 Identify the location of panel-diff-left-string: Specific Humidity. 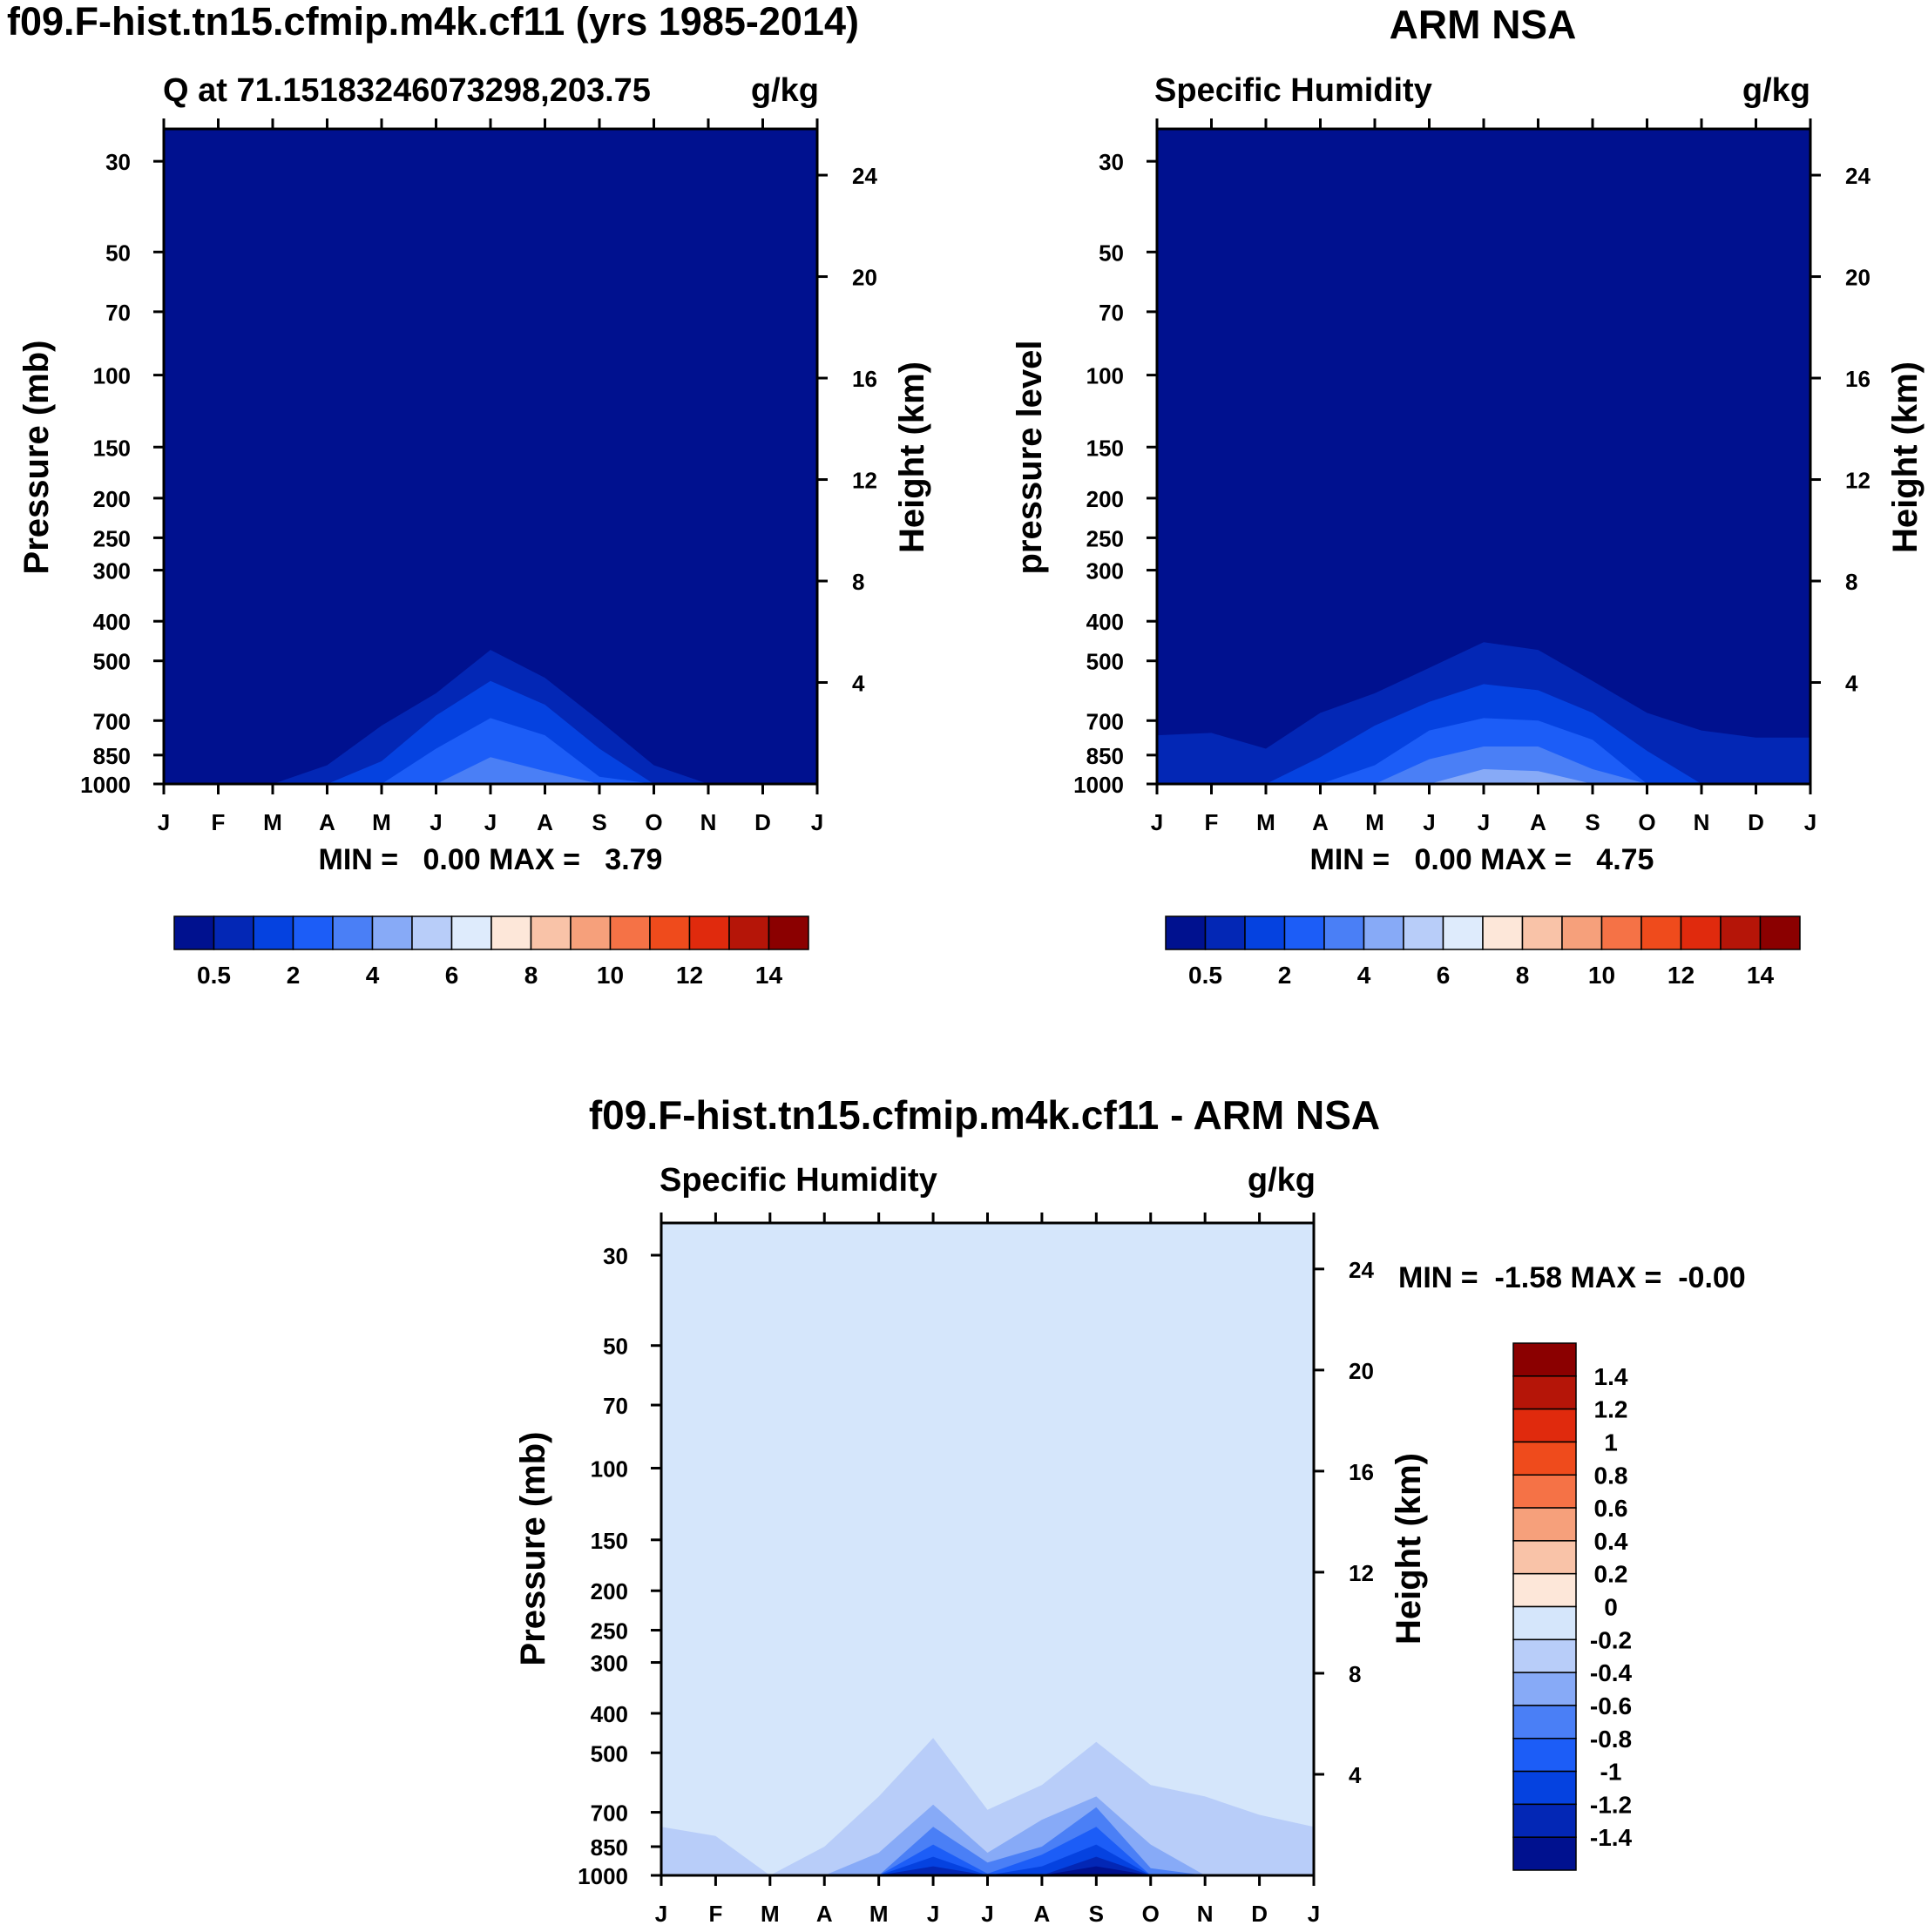
(798, 1180).